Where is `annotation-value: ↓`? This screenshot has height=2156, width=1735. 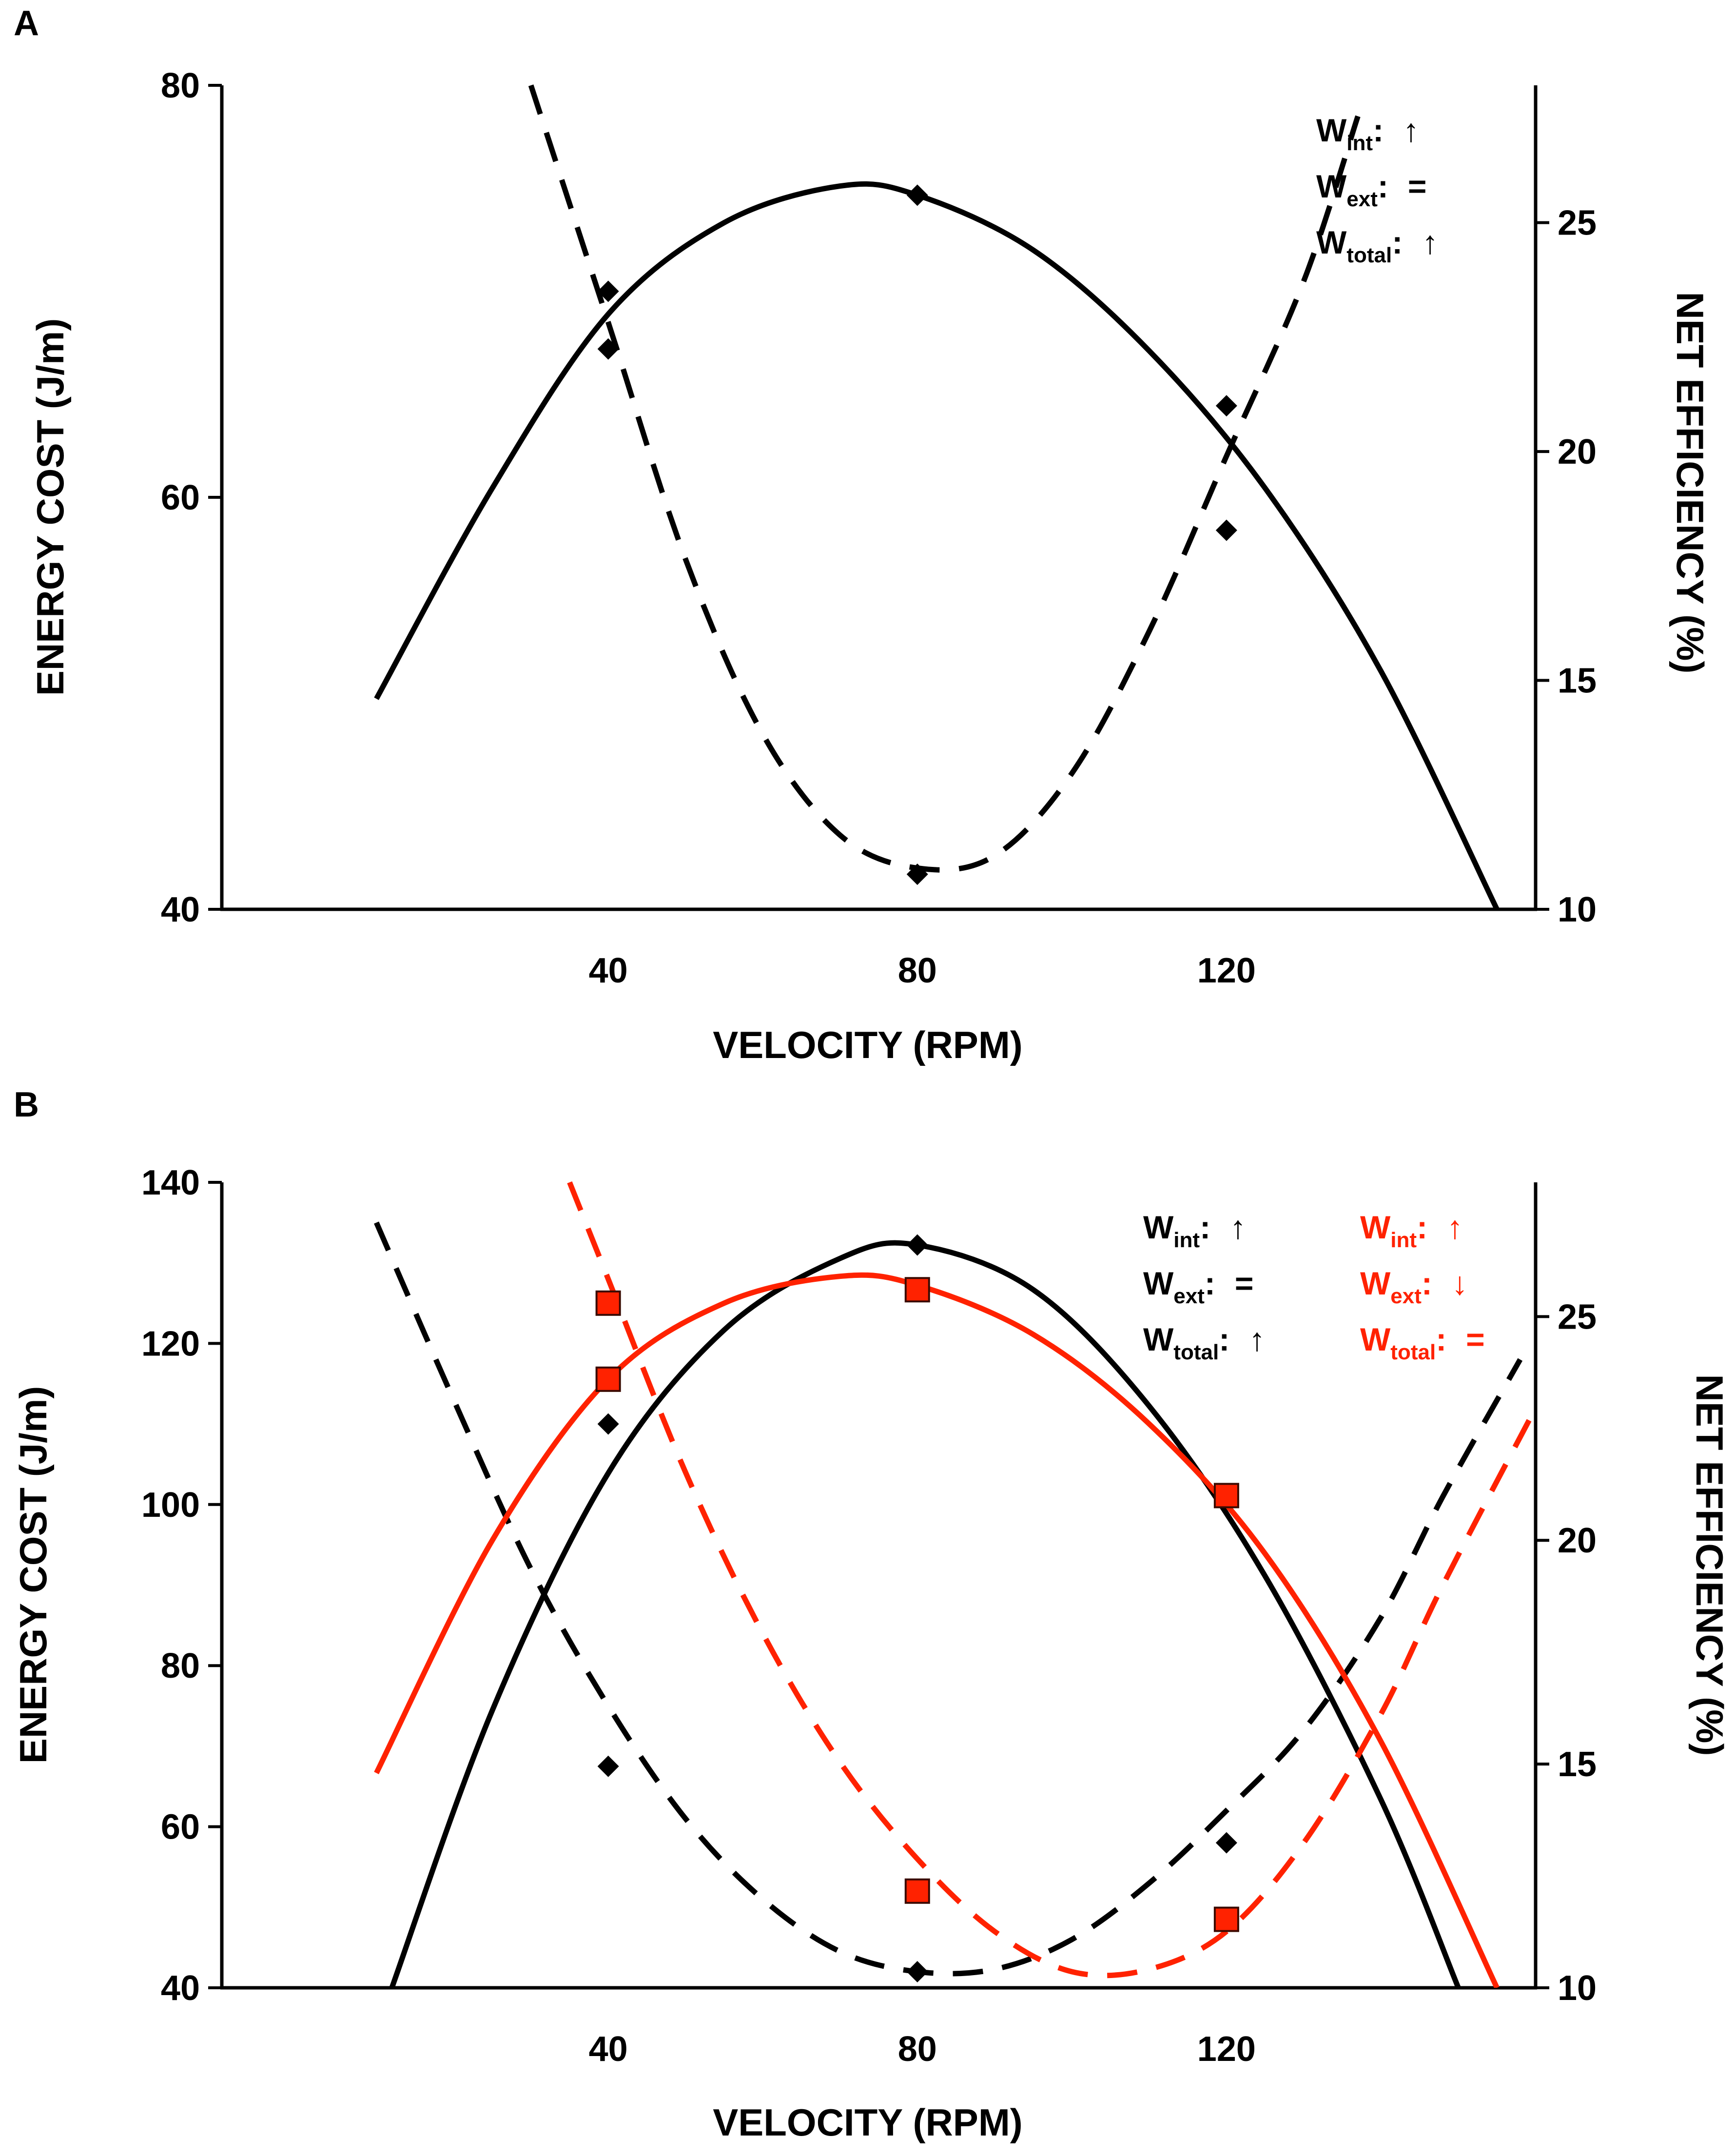 annotation-value: ↓ is located at coordinates (1460, 1283).